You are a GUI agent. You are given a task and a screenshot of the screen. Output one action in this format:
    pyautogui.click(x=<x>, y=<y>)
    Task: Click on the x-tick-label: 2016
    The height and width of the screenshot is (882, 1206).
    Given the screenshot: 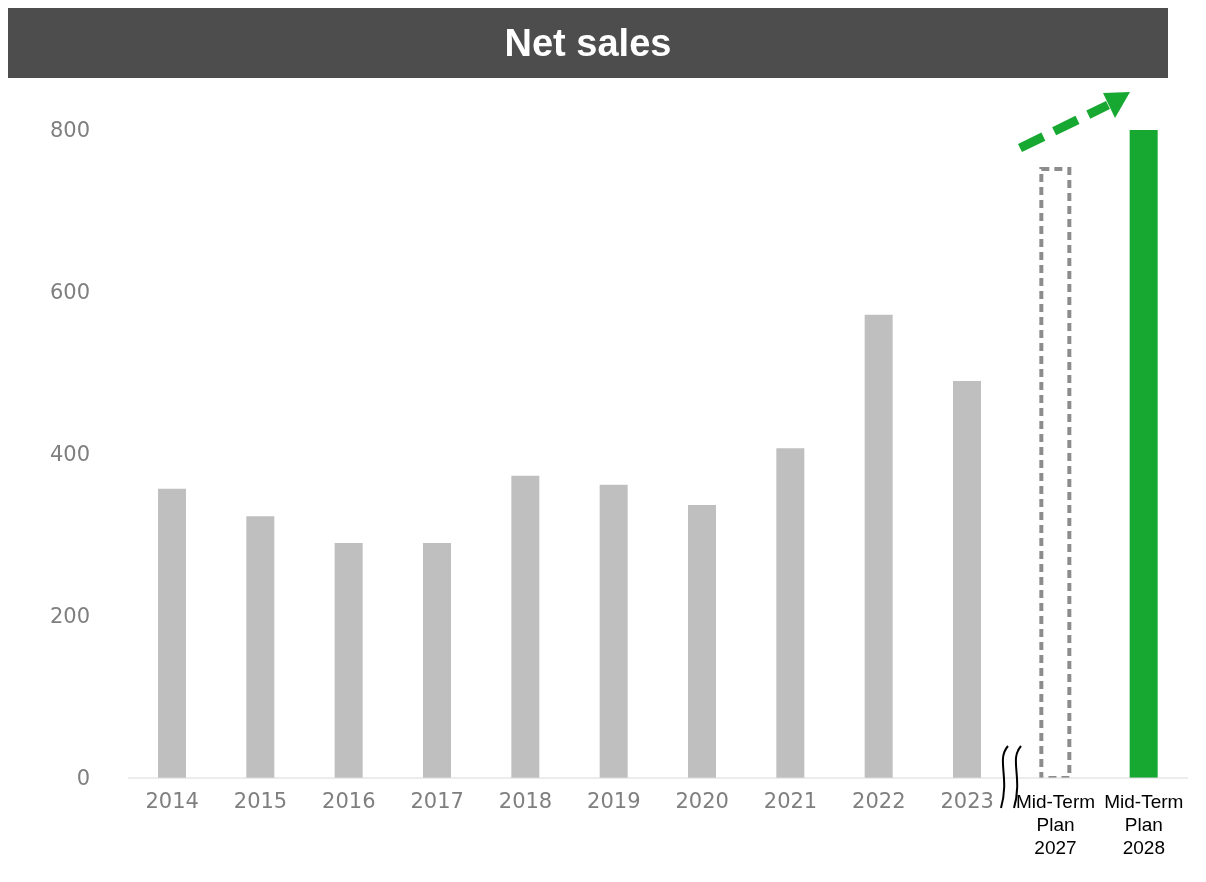 What is the action you would take?
    pyautogui.click(x=349, y=801)
    